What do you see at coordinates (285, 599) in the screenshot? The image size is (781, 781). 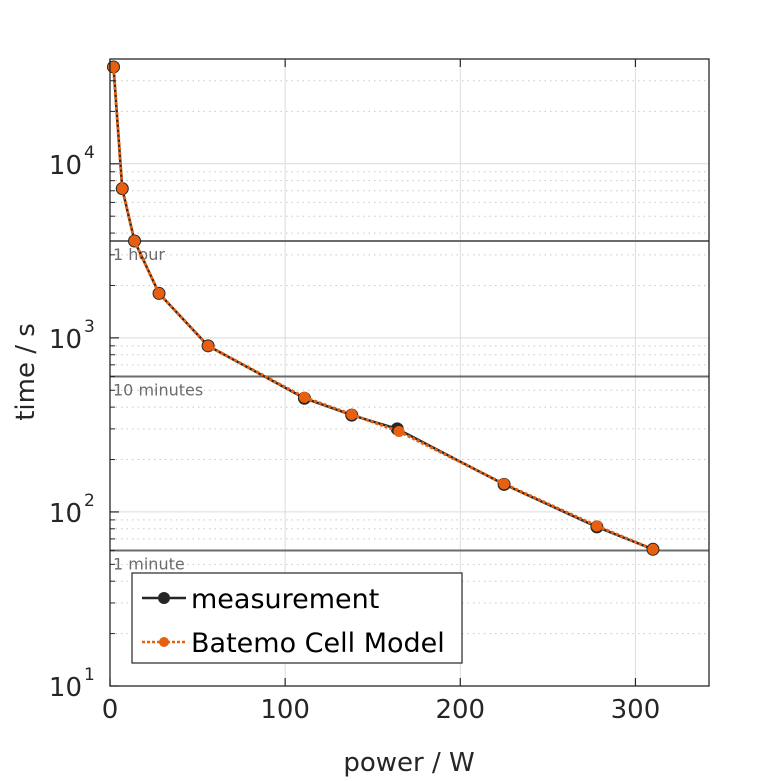 I see `legend-label-measurement: measurement` at bounding box center [285, 599].